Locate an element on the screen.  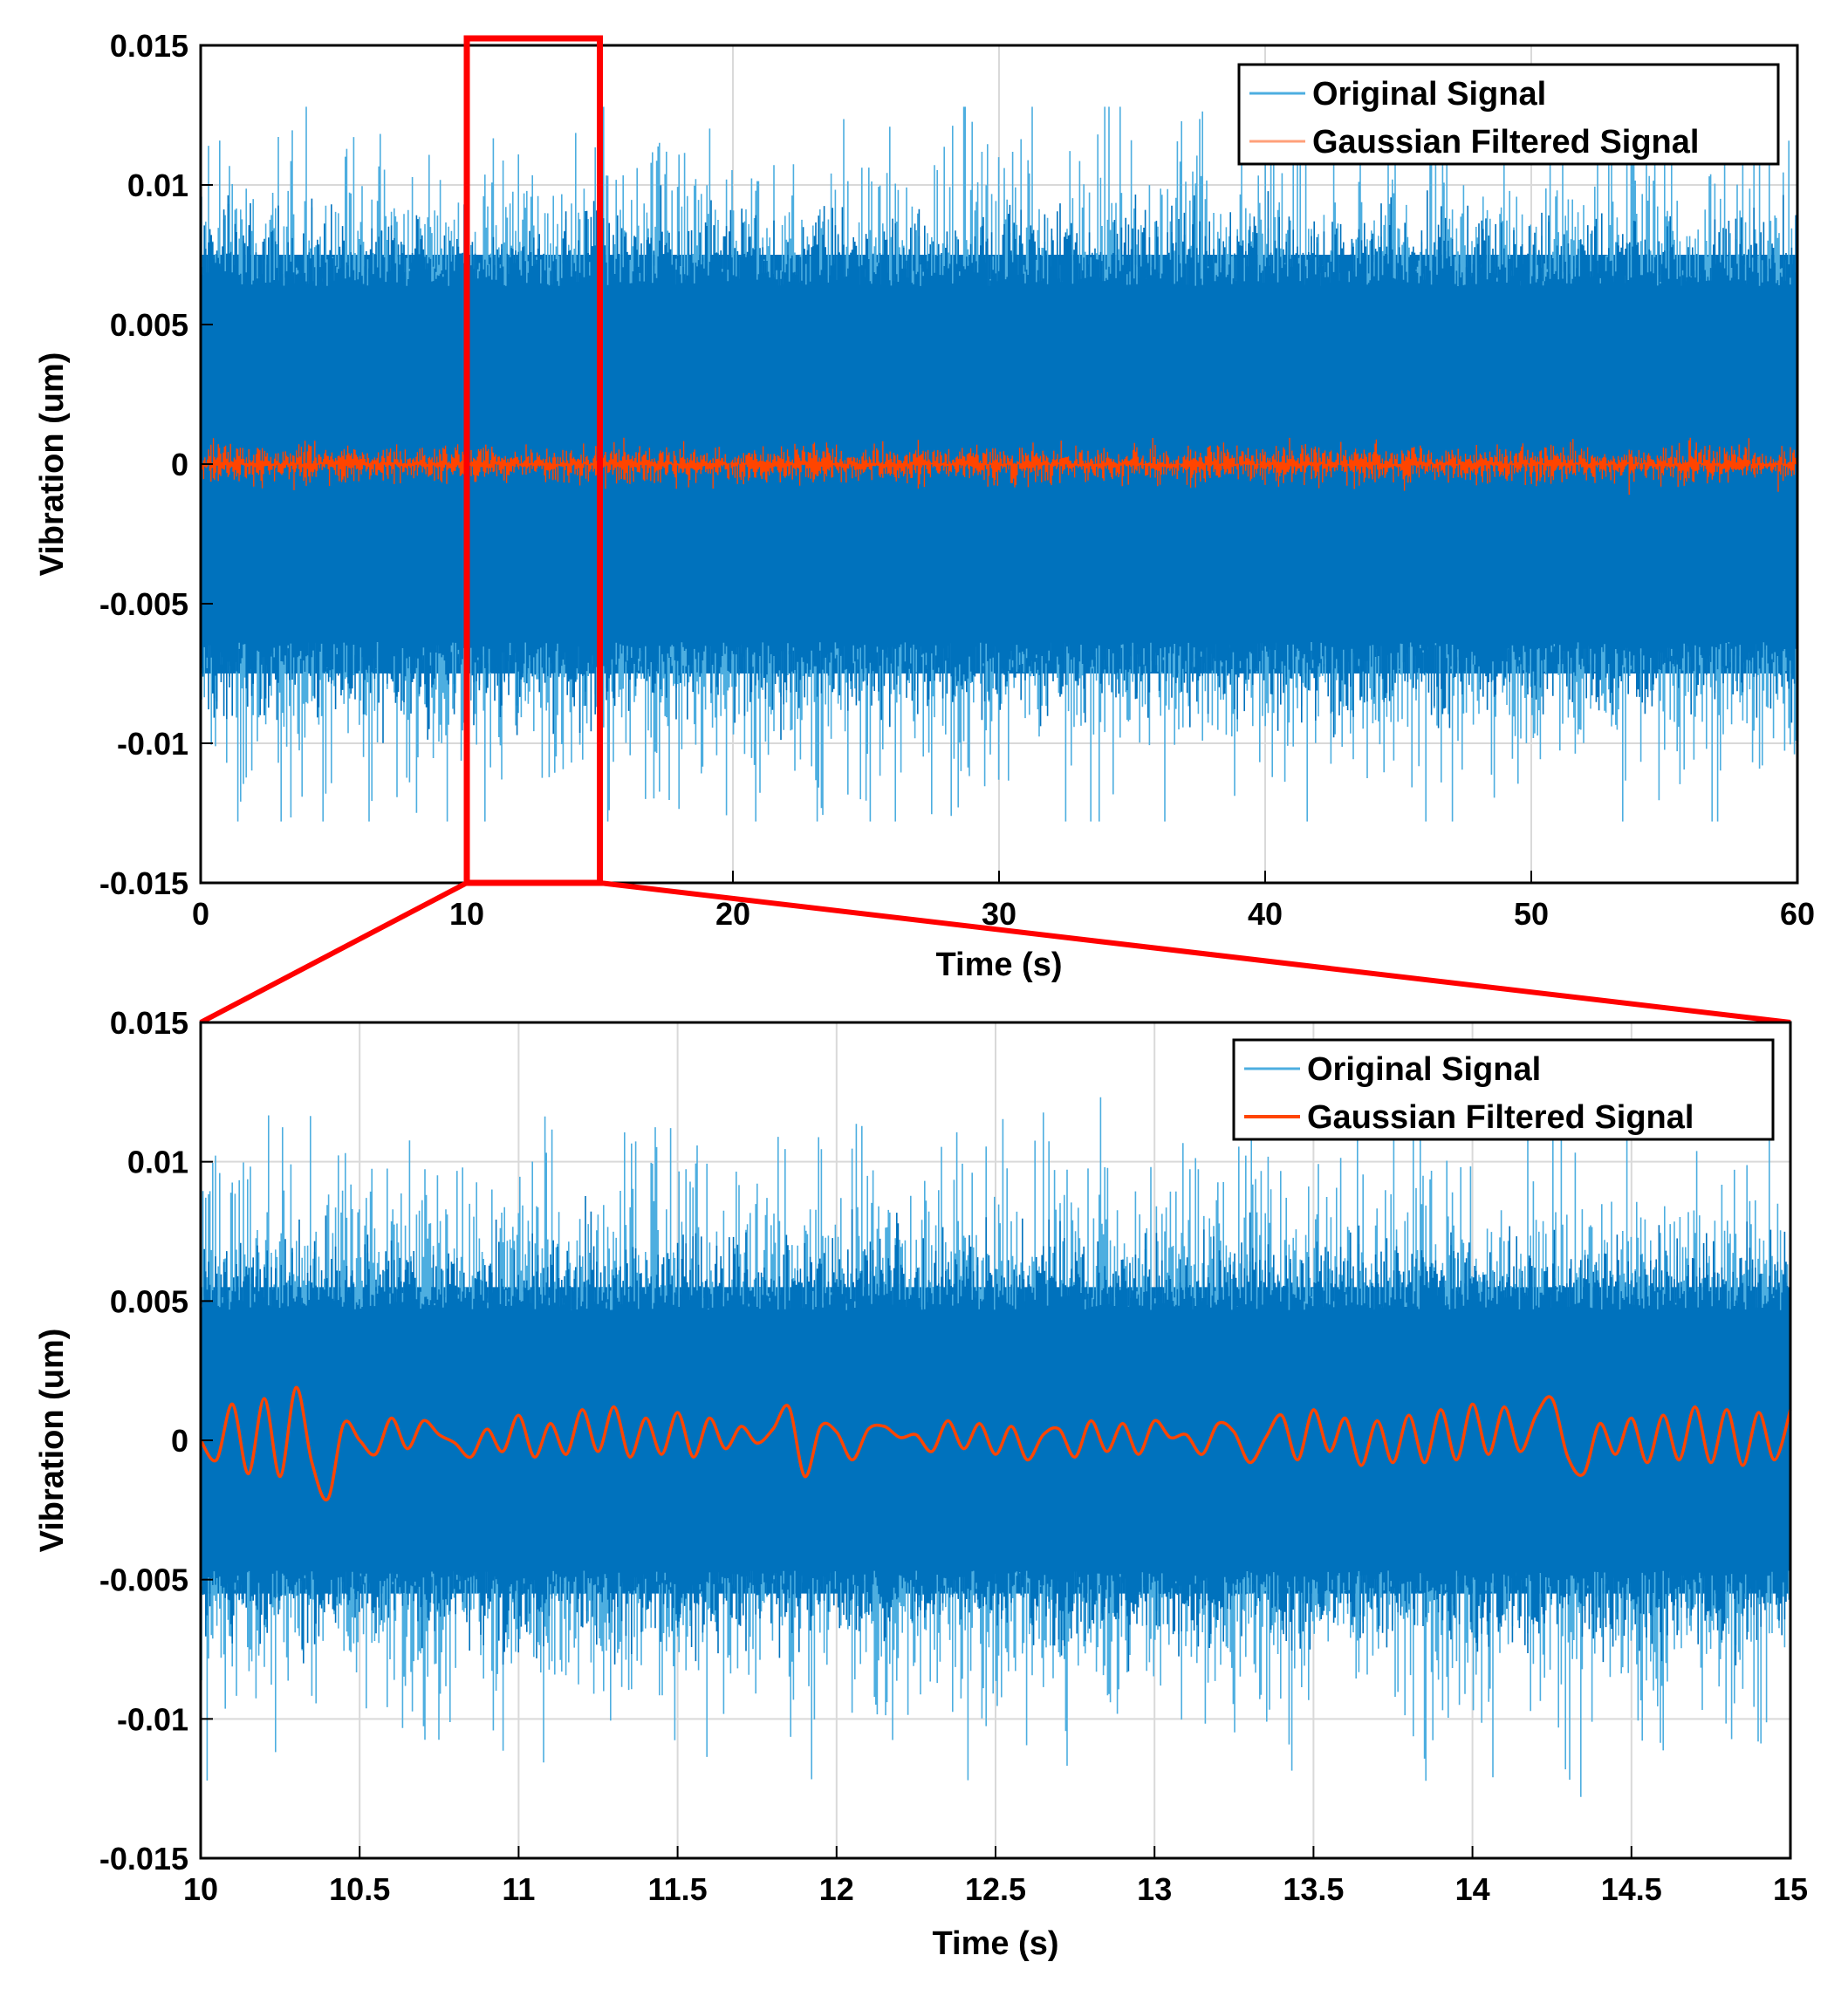
bot-y-tick-label: 0.005 is located at coordinates (149, 1301).